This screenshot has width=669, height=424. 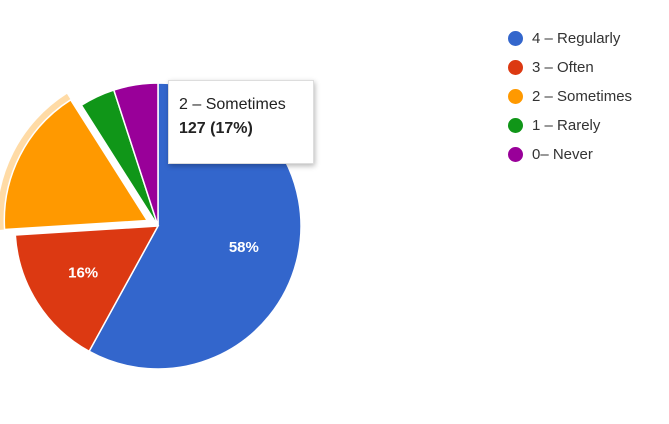 What do you see at coordinates (83, 272) in the screenshot?
I see `slice-label-often: 16%` at bounding box center [83, 272].